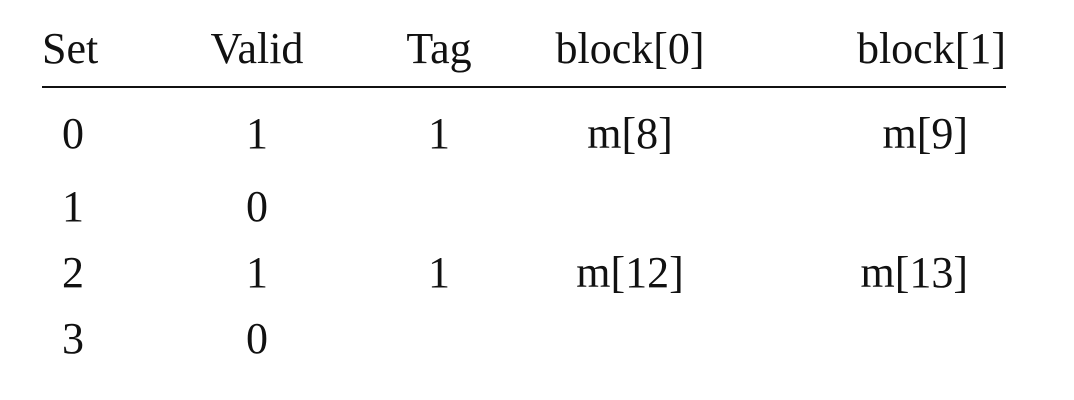 The height and width of the screenshot is (400, 1074). Describe the element at coordinates (630, 133) in the screenshot. I see `cell-block0: m[8]` at that location.